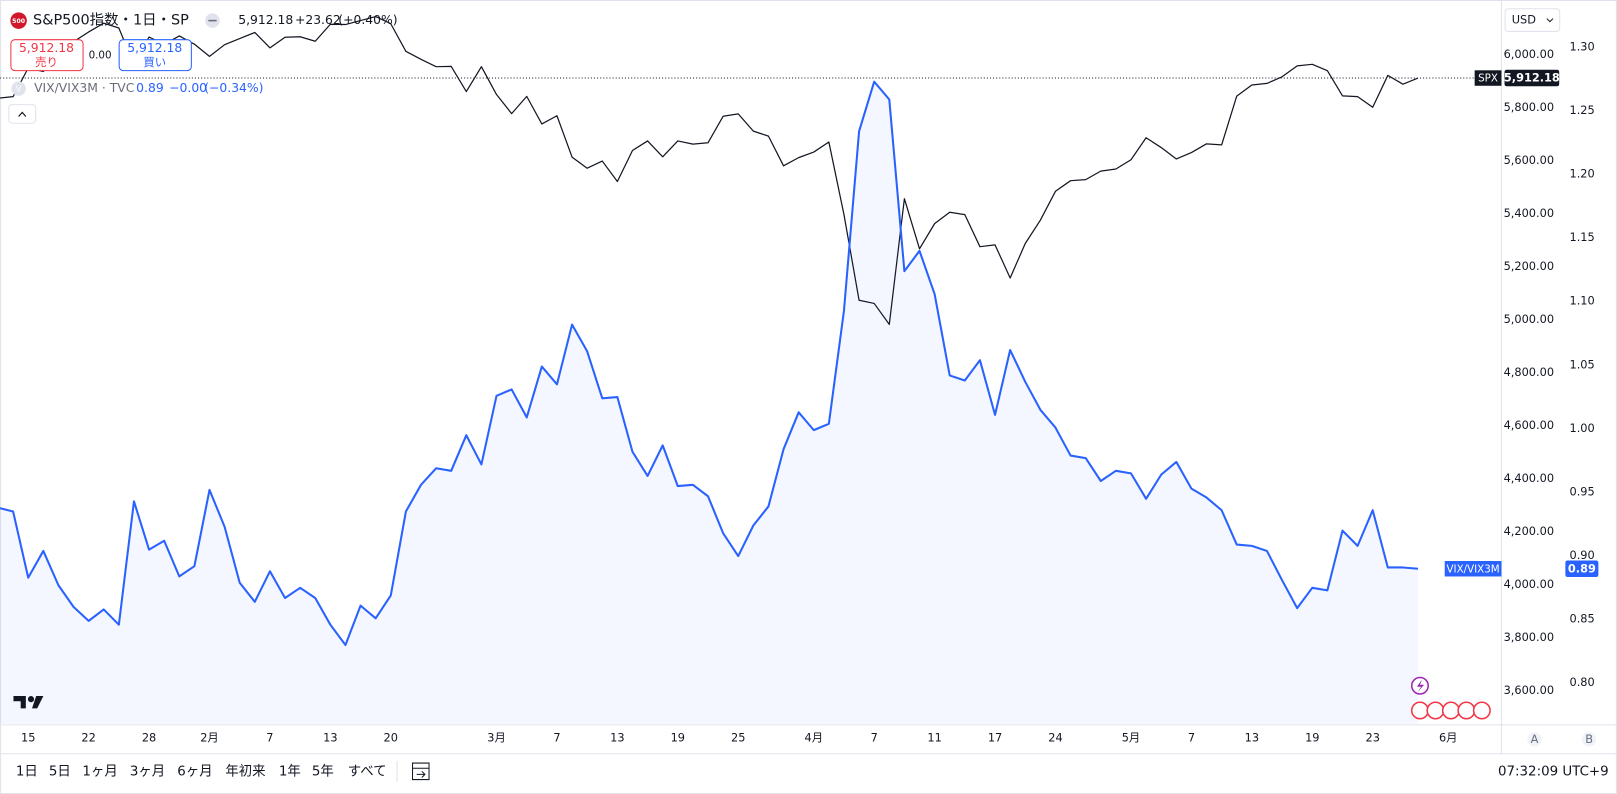 This screenshot has width=1617, height=794. Describe the element at coordinates (1582, 46) in the screenshot. I see `y2-tick-label: 1.30` at that location.